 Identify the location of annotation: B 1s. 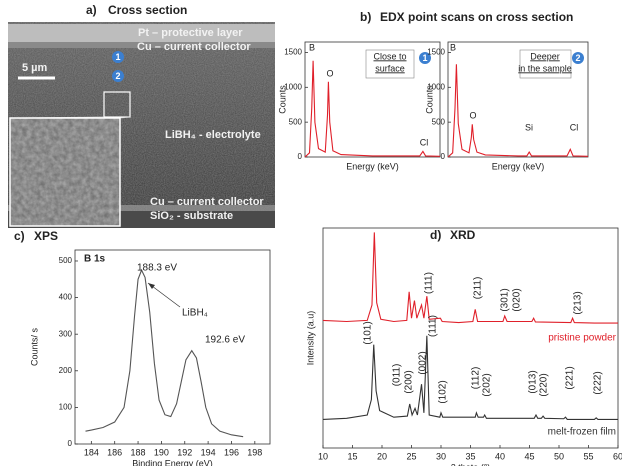
(95, 259).